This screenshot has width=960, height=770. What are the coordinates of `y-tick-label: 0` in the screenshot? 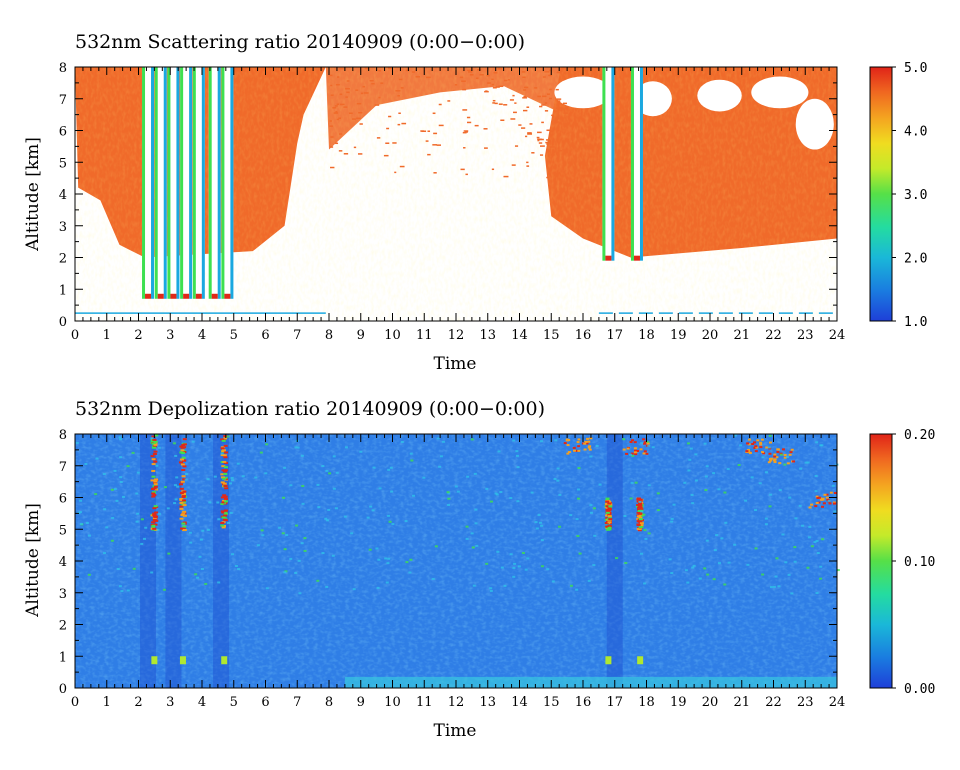 It's located at (63, 689).